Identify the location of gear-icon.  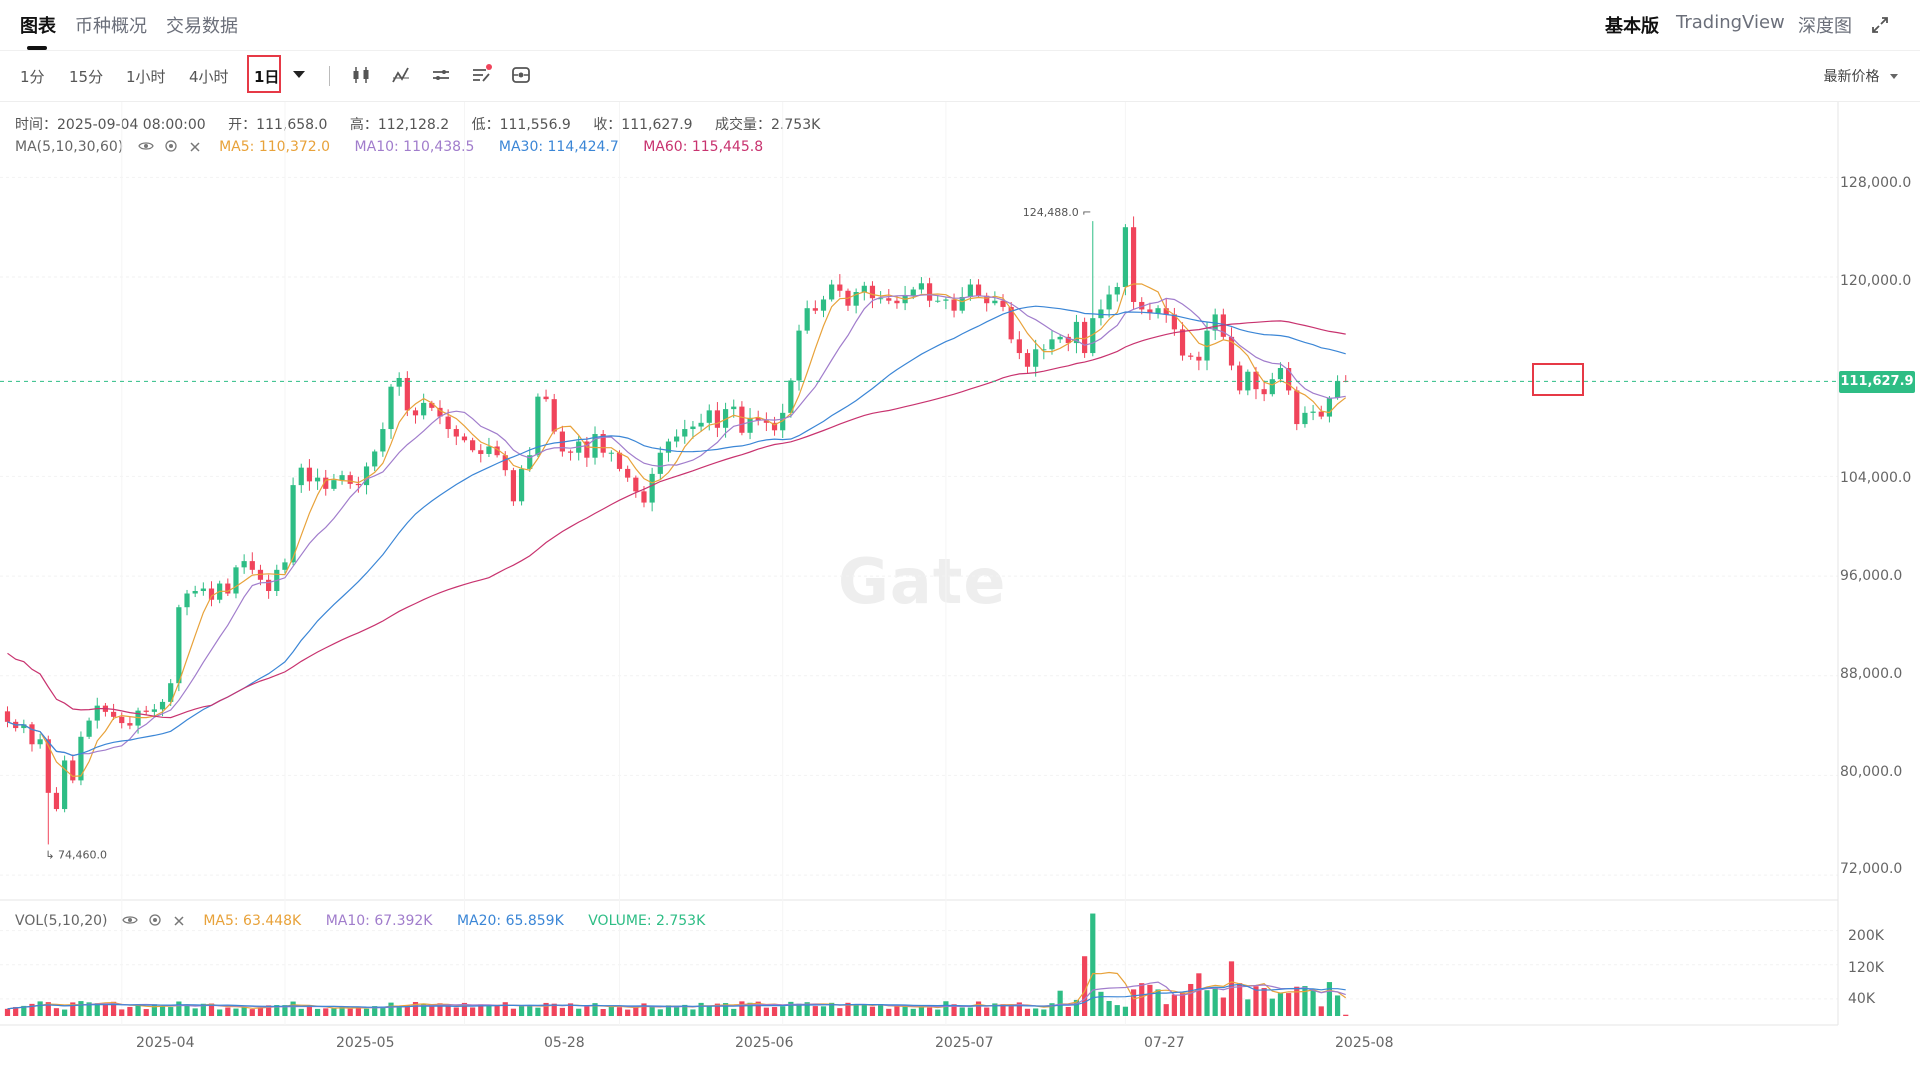
(171, 146).